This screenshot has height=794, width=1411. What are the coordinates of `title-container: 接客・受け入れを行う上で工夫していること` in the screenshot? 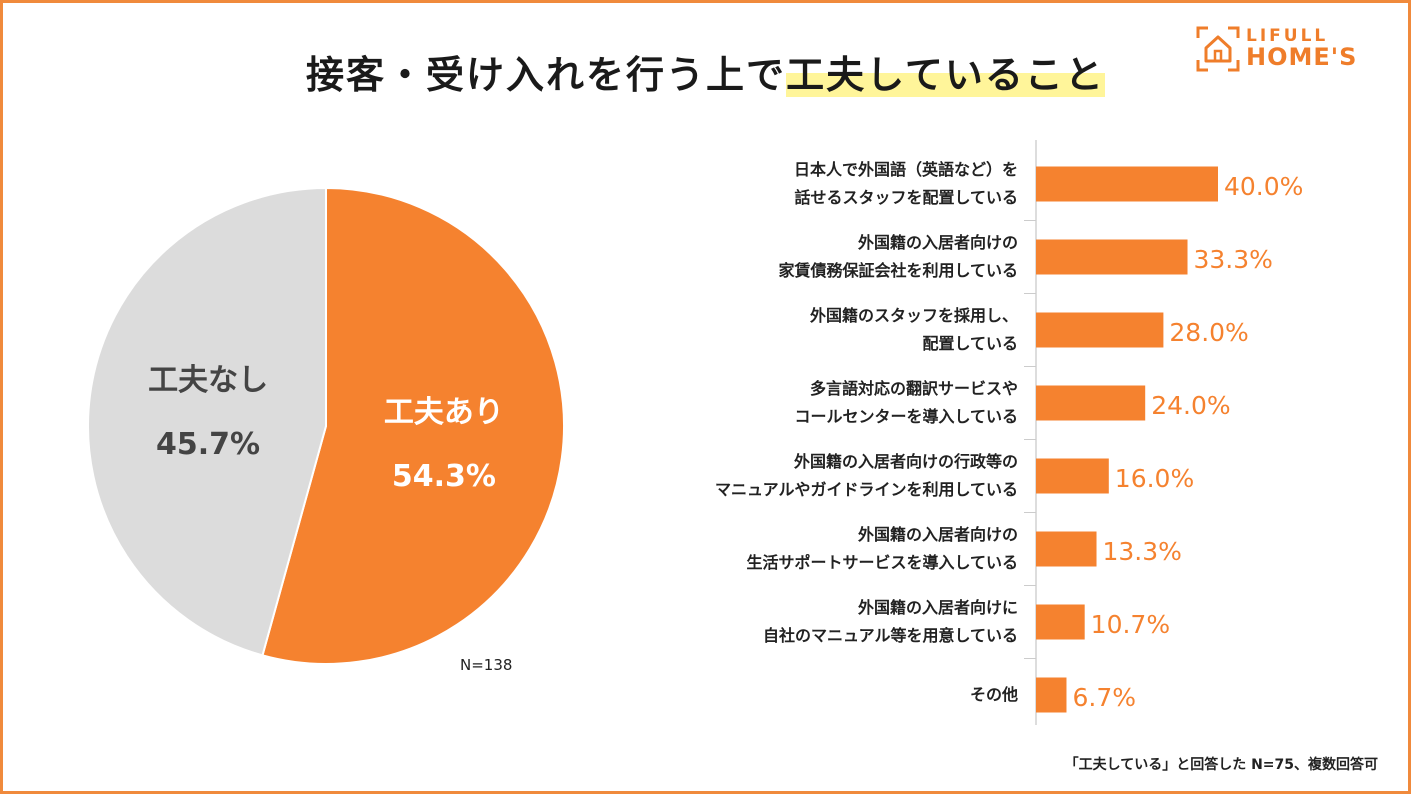 It's located at (705, 71).